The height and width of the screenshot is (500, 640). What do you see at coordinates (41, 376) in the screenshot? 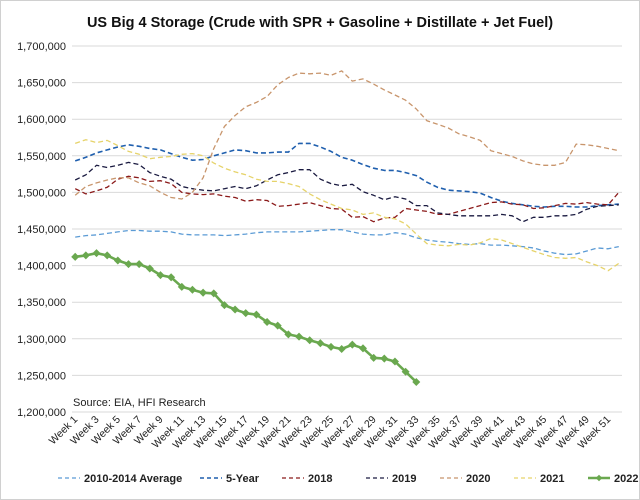
I see `y-tick-label: 1,250,000` at bounding box center [41, 376].